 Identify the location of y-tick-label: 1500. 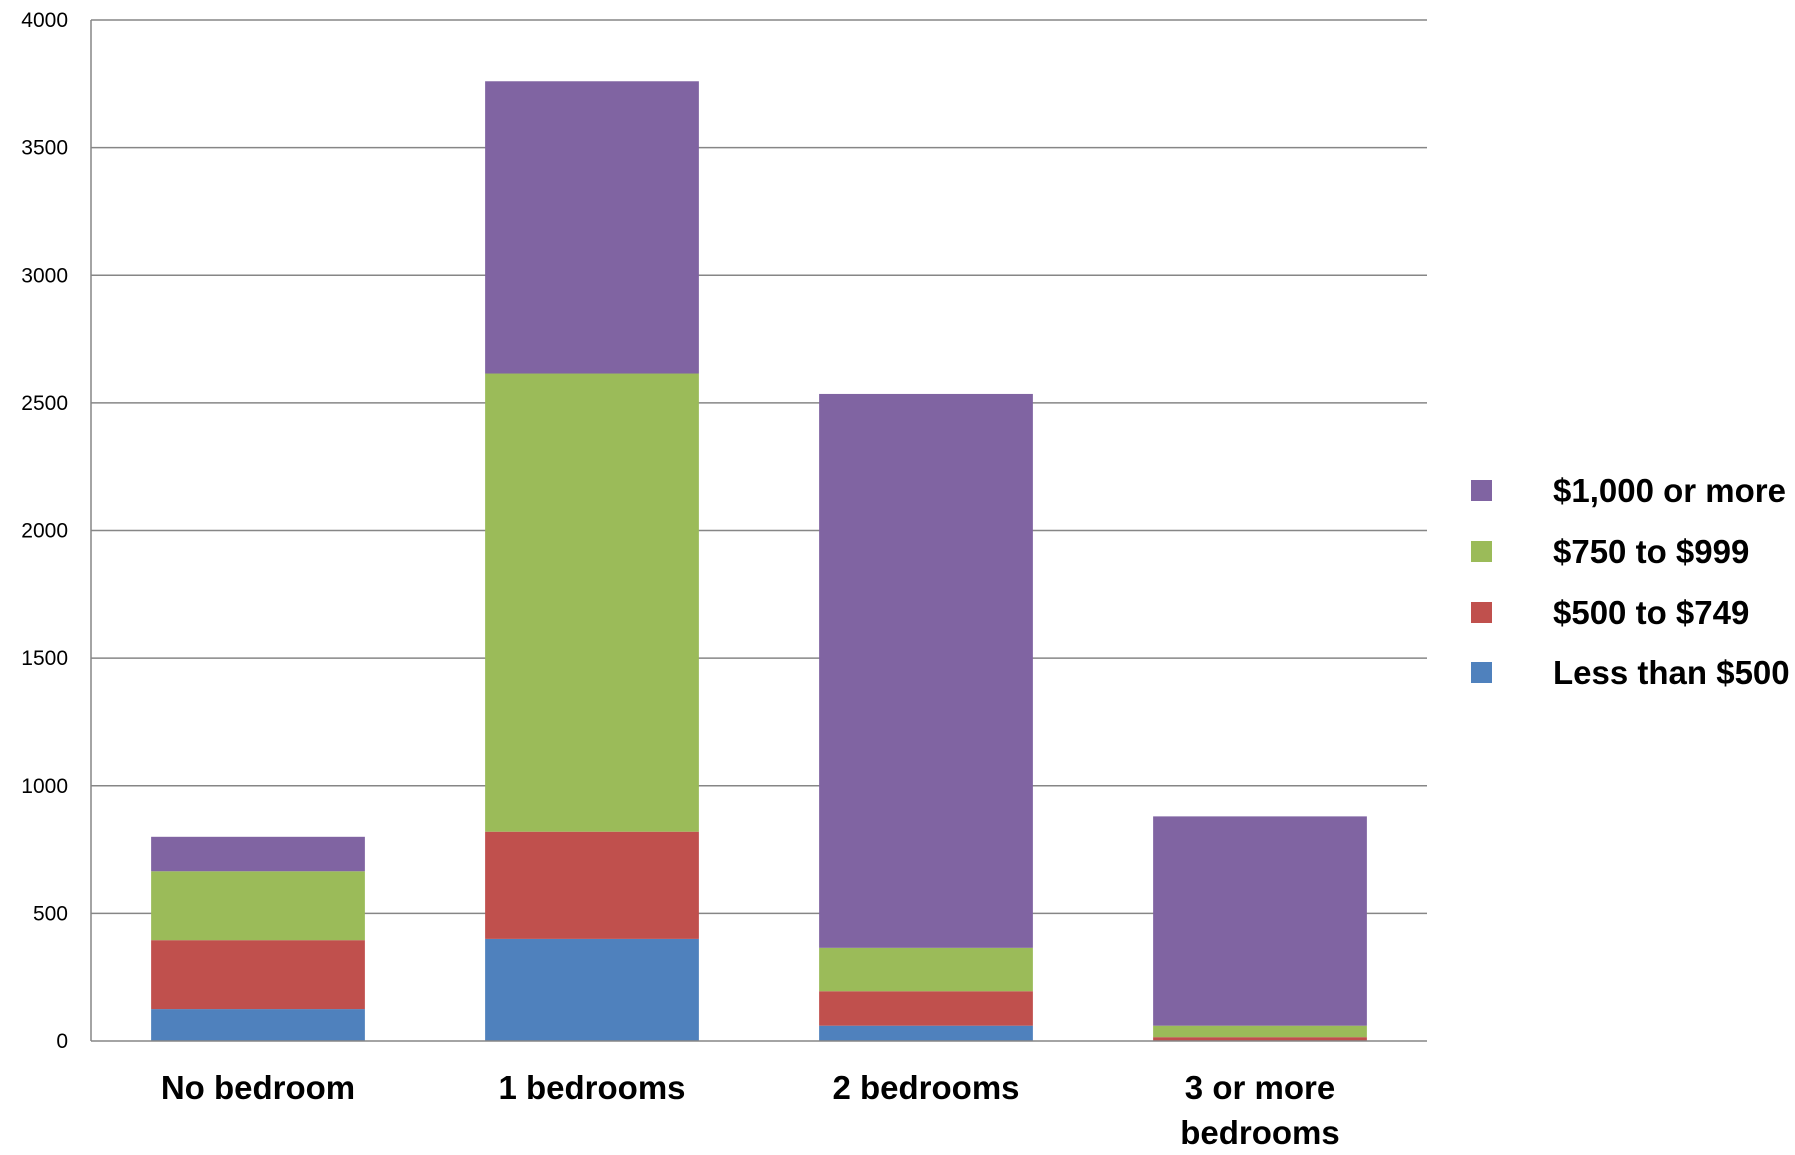
(44, 658).